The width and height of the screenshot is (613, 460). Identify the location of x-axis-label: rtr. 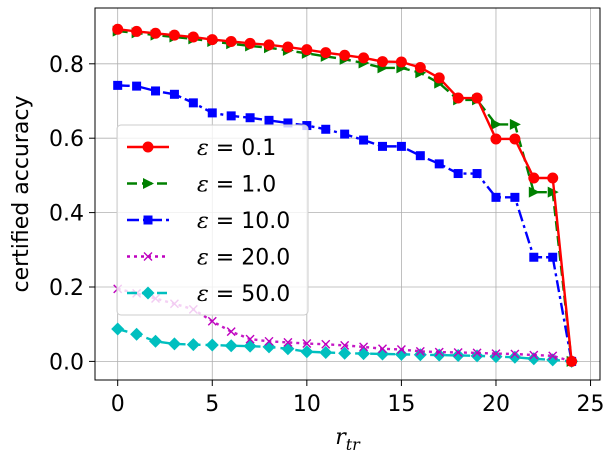
(348, 439).